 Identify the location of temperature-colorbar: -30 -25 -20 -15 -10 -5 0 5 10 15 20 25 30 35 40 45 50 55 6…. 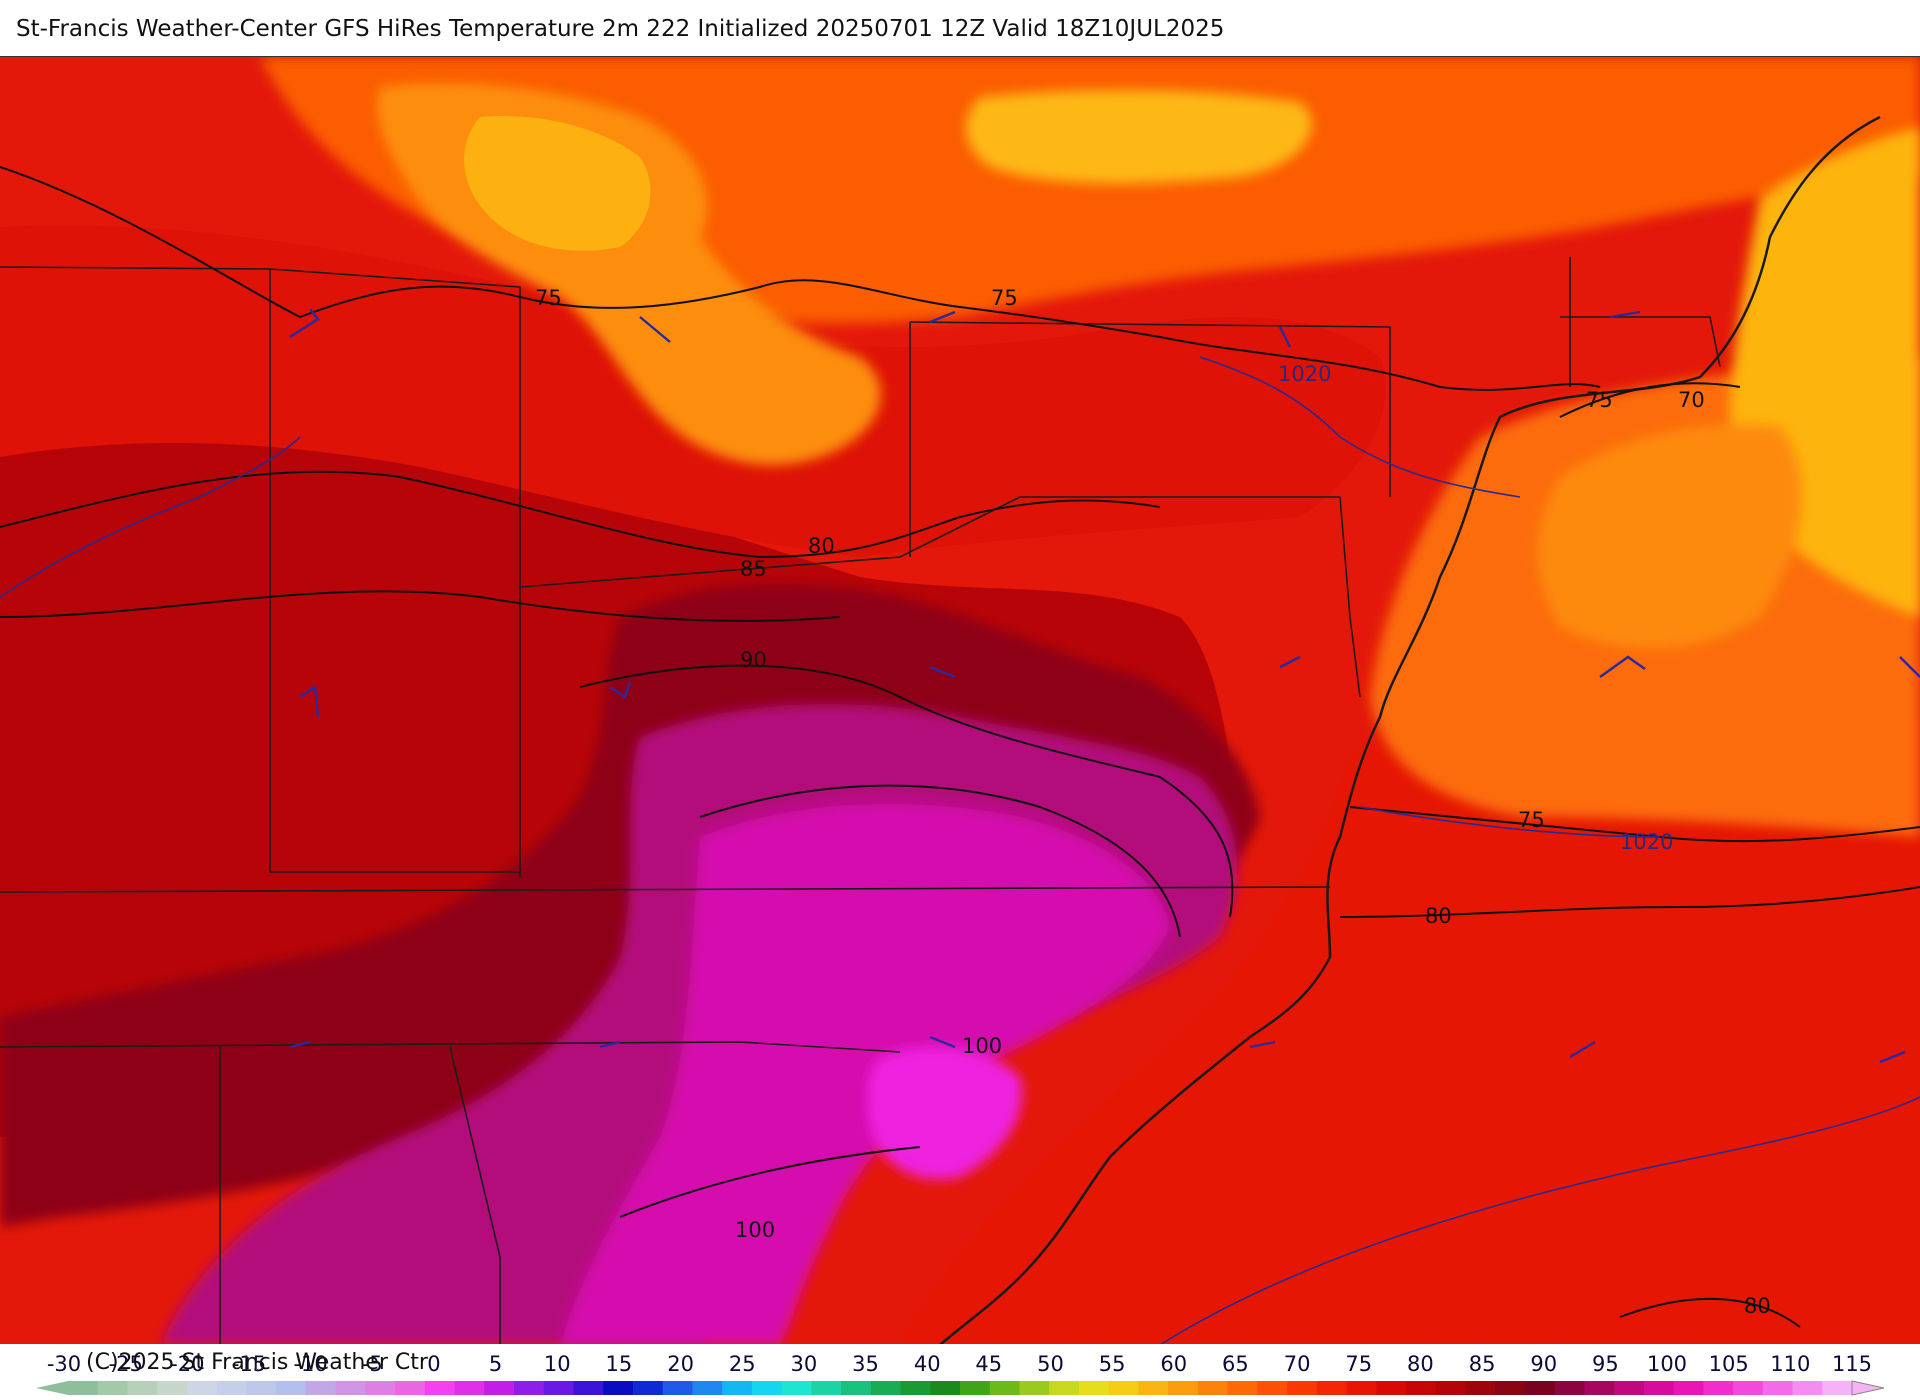
(960, 1372).